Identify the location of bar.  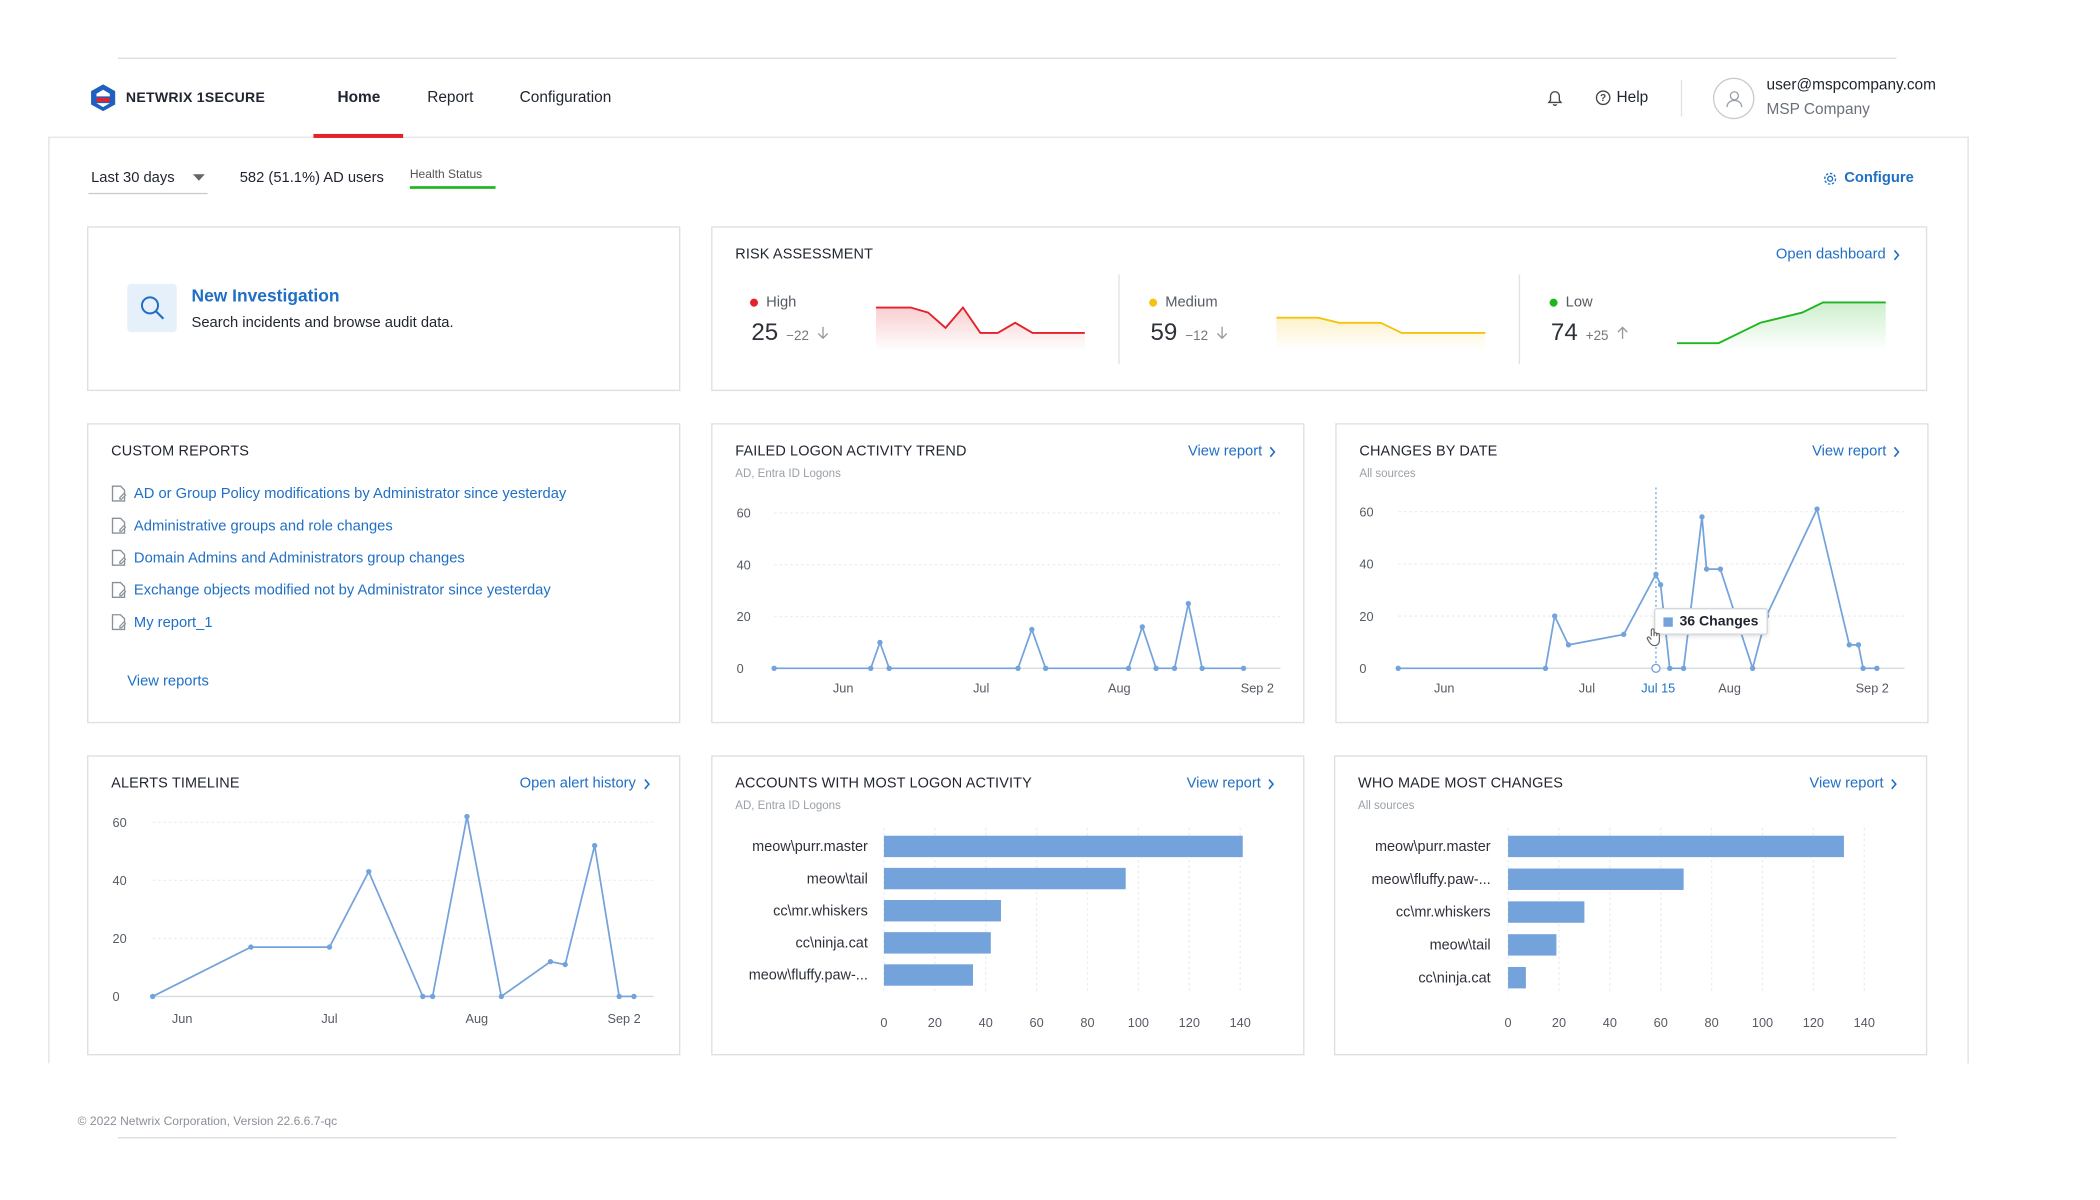
(937, 943).